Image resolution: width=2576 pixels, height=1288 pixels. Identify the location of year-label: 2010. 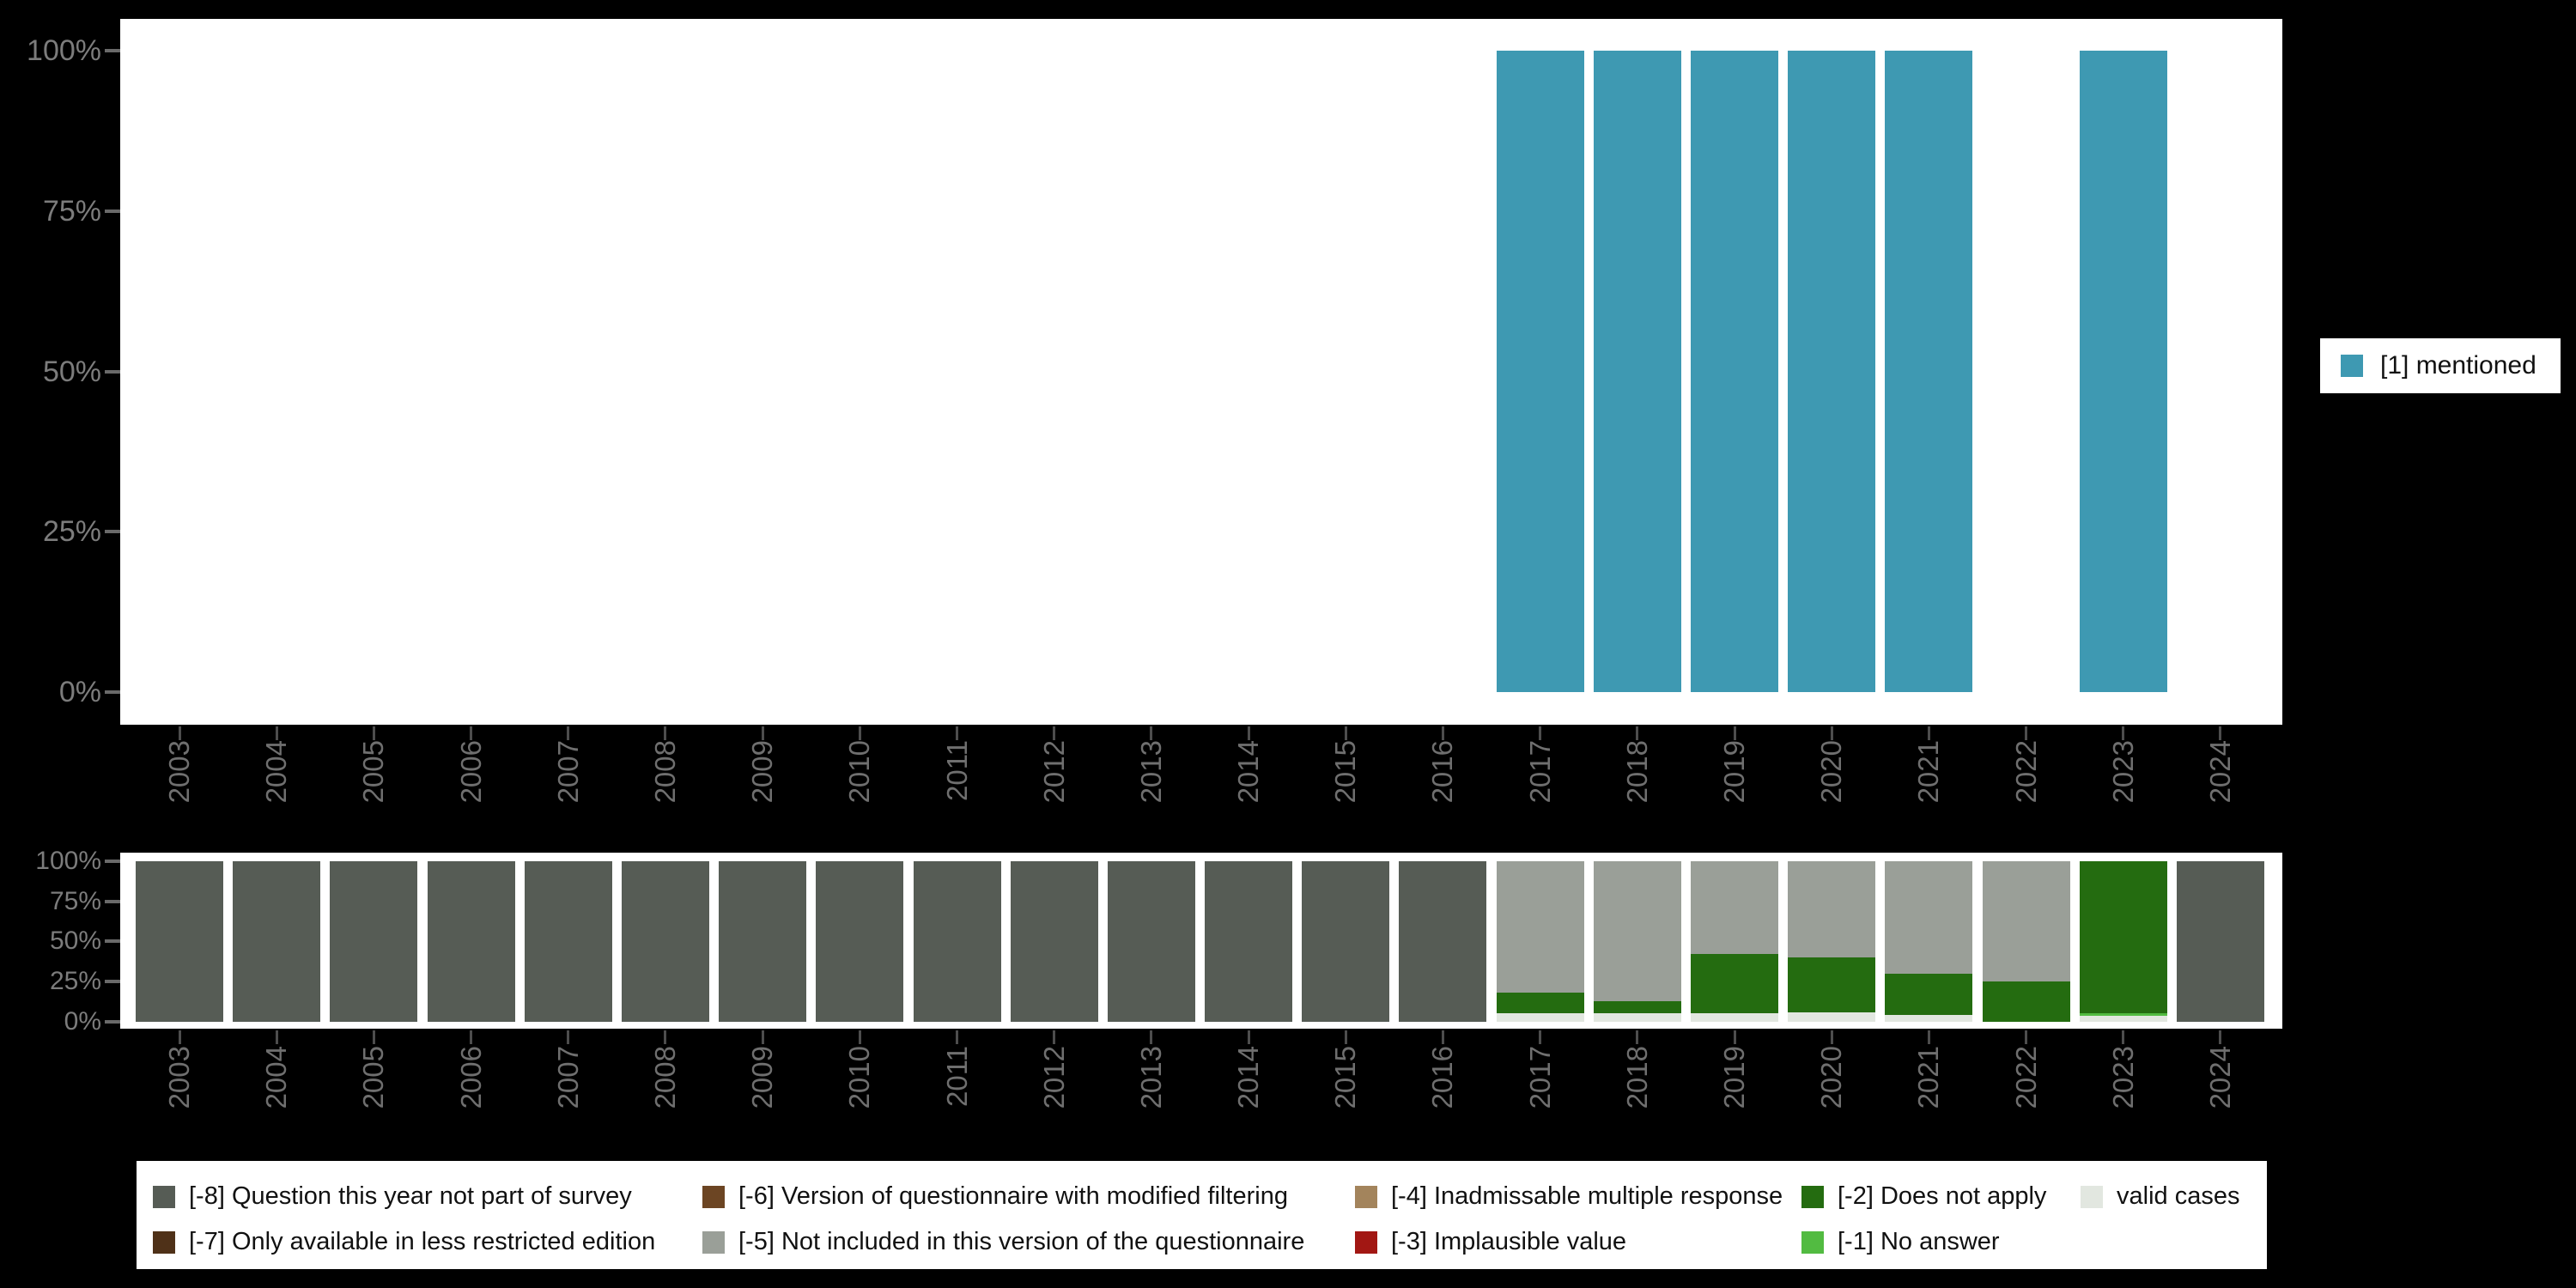
(859, 772).